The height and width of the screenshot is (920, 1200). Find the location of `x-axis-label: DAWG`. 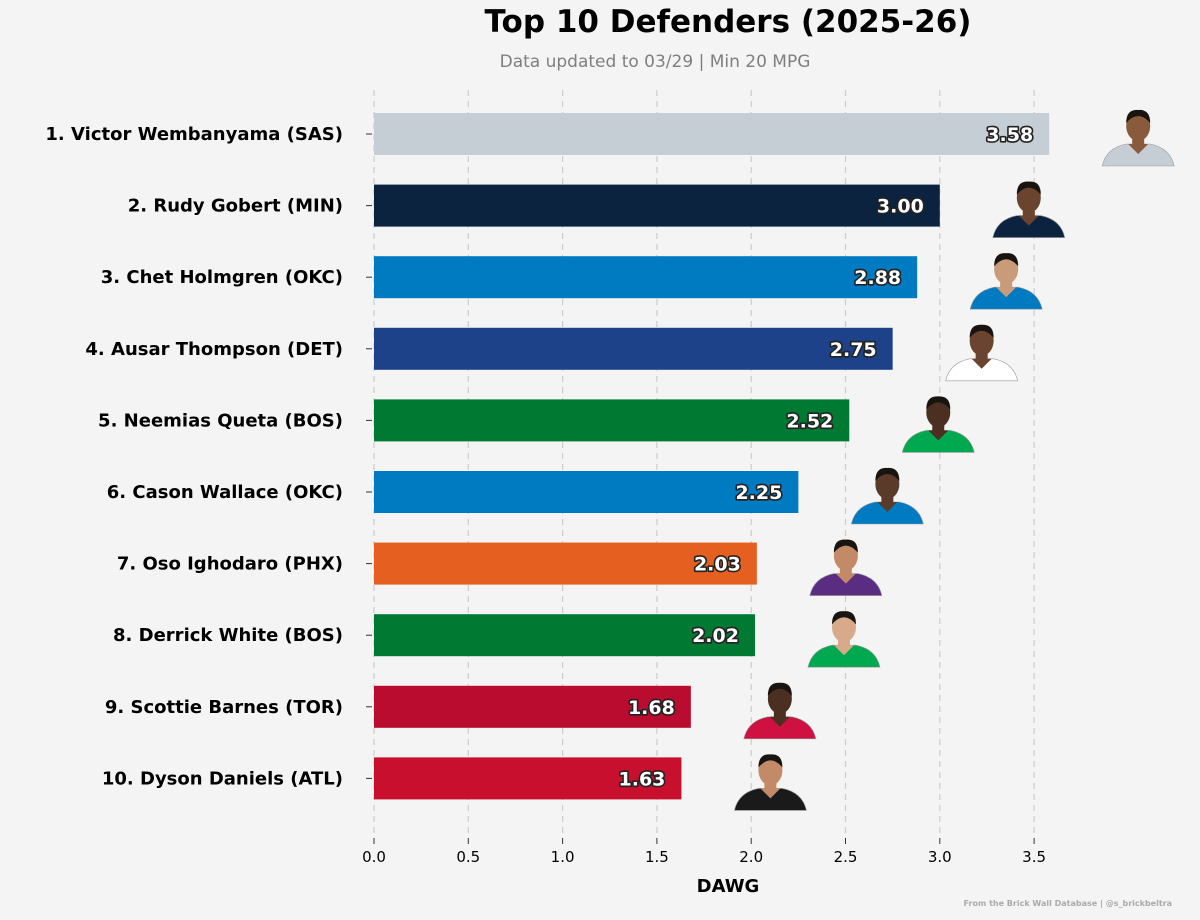

x-axis-label: DAWG is located at coordinates (728, 886).